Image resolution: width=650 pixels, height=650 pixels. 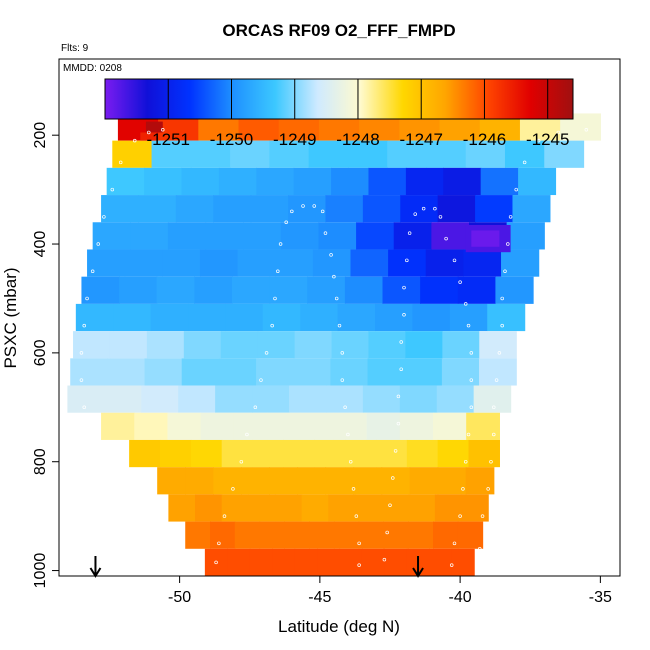 What do you see at coordinates (547, 139) in the screenshot?
I see `colorbar-tick-label: -1245` at bounding box center [547, 139].